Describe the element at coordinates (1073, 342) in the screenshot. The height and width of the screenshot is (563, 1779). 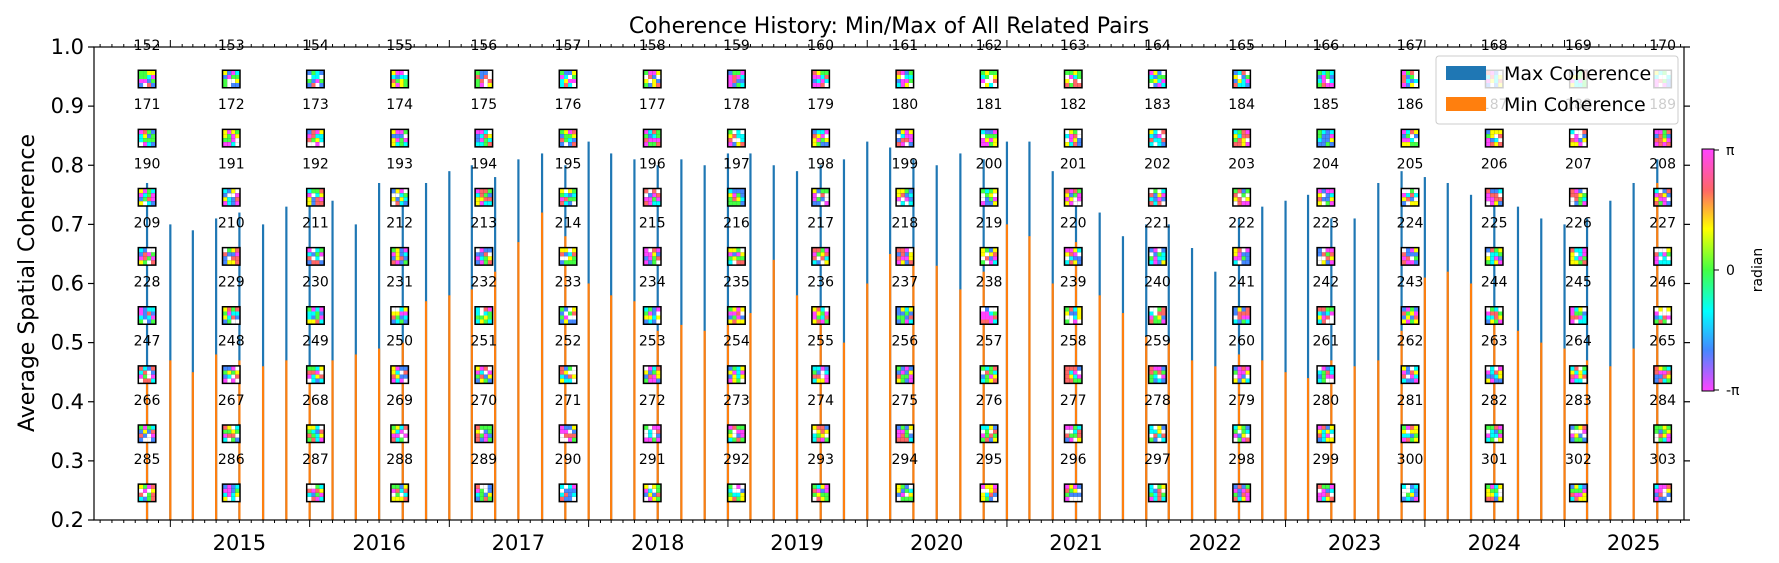
I see `thumbnail-index-label: 258` at that location.